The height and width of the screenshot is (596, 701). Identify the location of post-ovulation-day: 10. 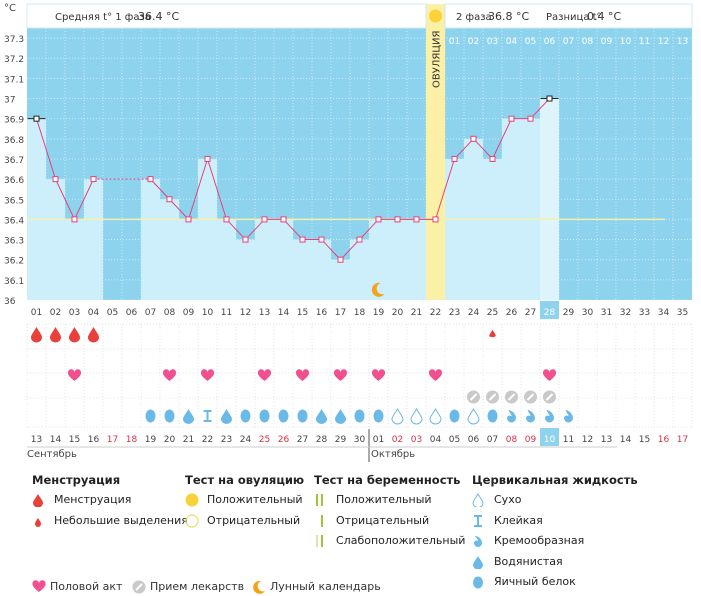
(626, 42).